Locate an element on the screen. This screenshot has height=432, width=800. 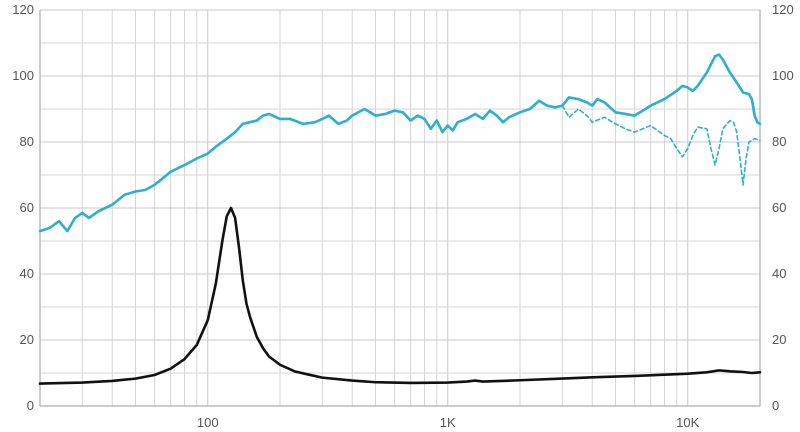
y-tick-label-right: 60 is located at coordinates (779, 207).